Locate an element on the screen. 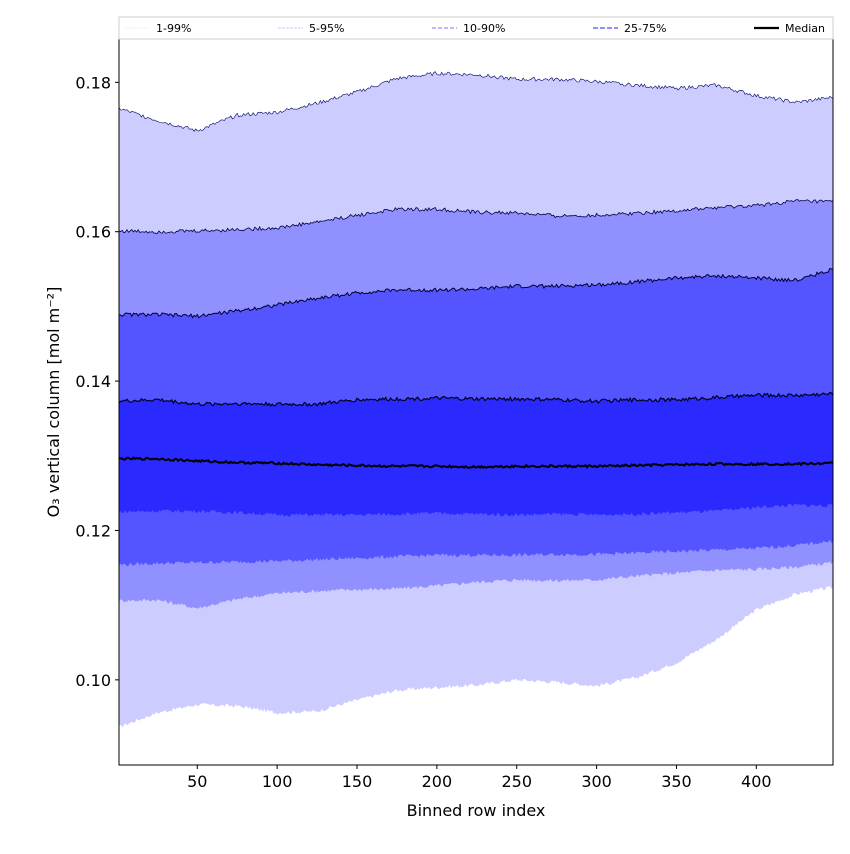 This screenshot has height=854, width=850. x-tick-label: 50 is located at coordinates (197, 781).